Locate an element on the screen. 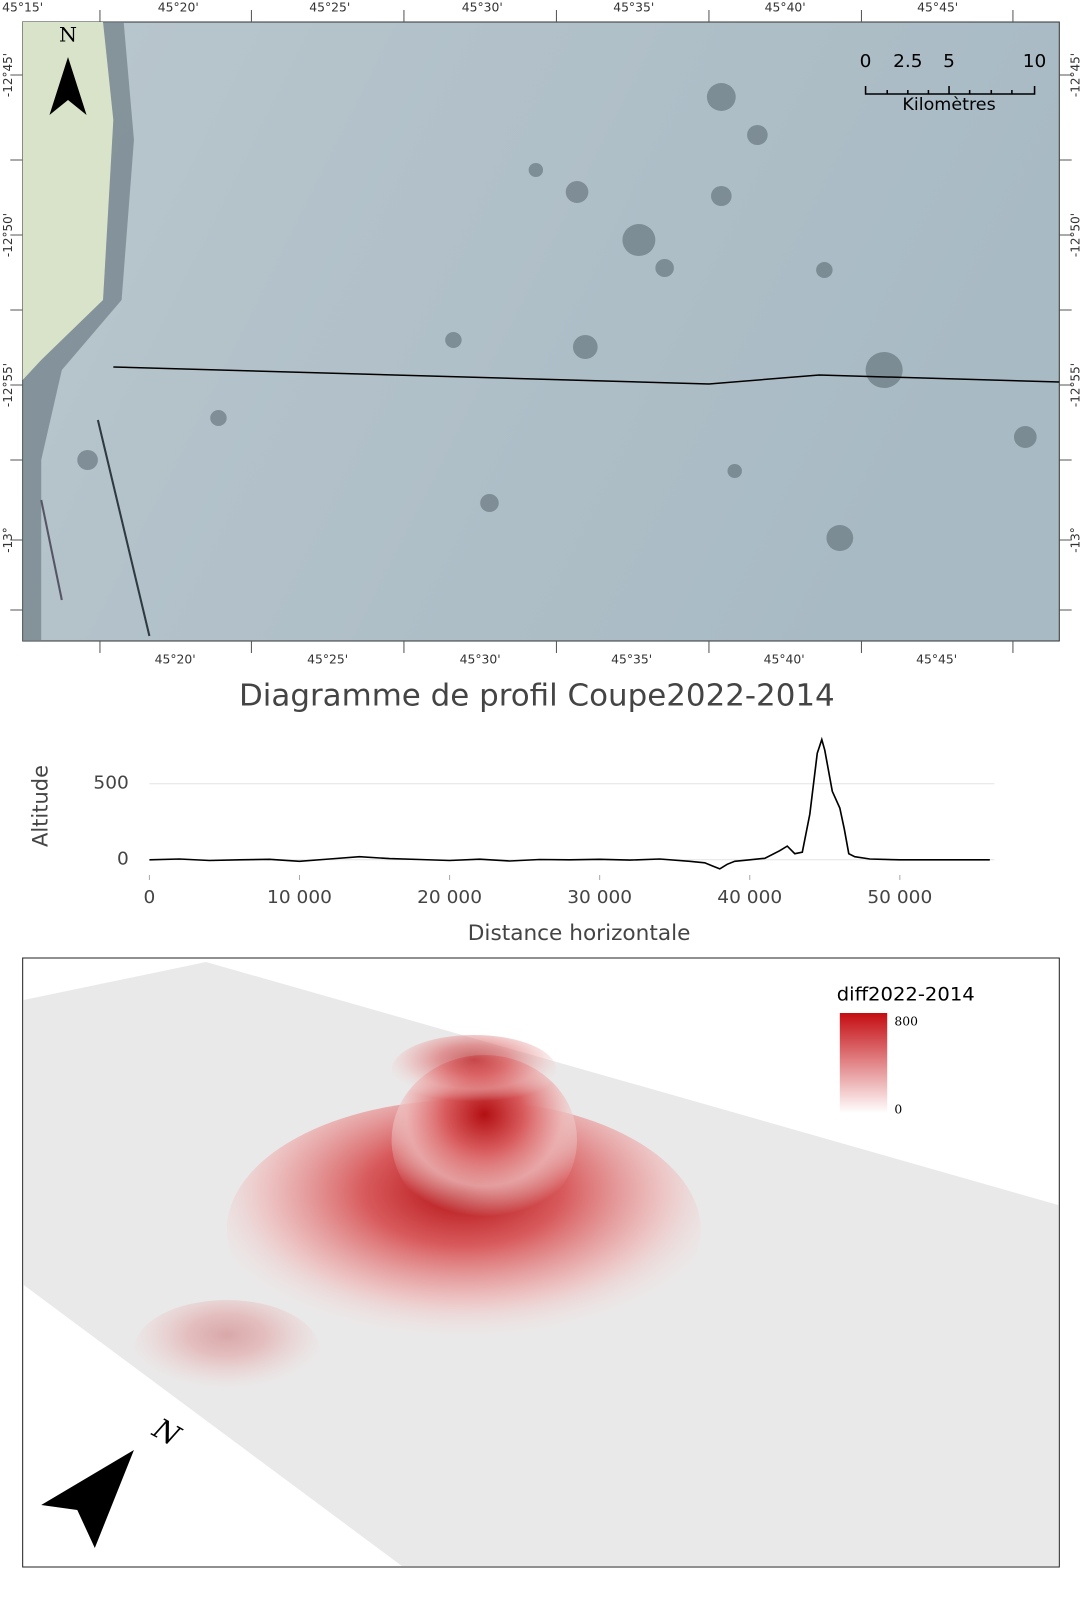 The height and width of the screenshot is (1615, 1083). x-tick-label: 50 000 is located at coordinates (899, 897).